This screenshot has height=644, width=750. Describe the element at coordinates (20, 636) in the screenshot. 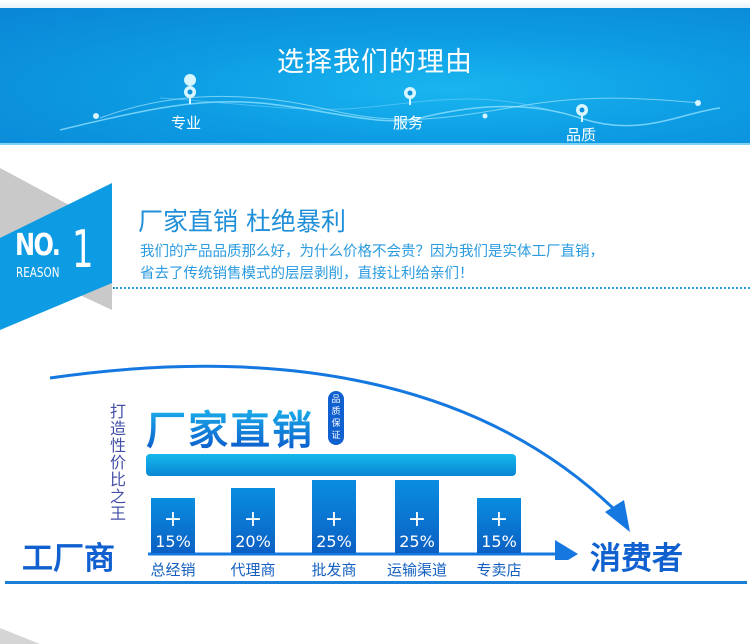

I see `corner-shape` at that location.